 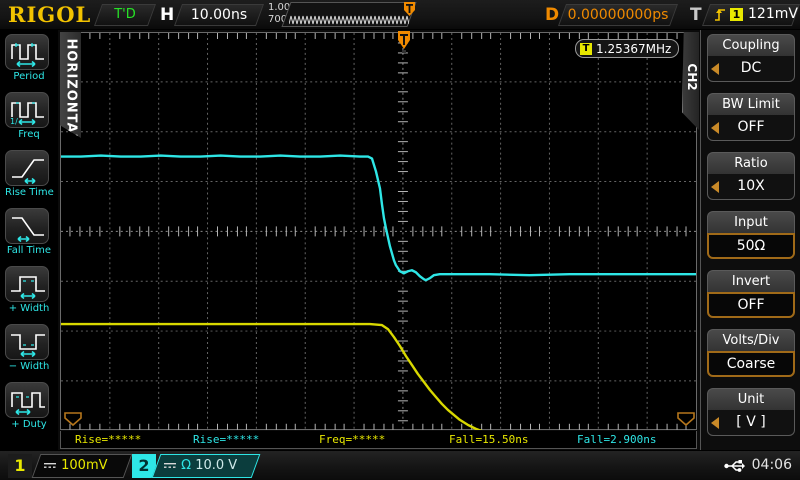 I want to click on freq-counter-value: 1.25367MHz, so click(x=634, y=48).